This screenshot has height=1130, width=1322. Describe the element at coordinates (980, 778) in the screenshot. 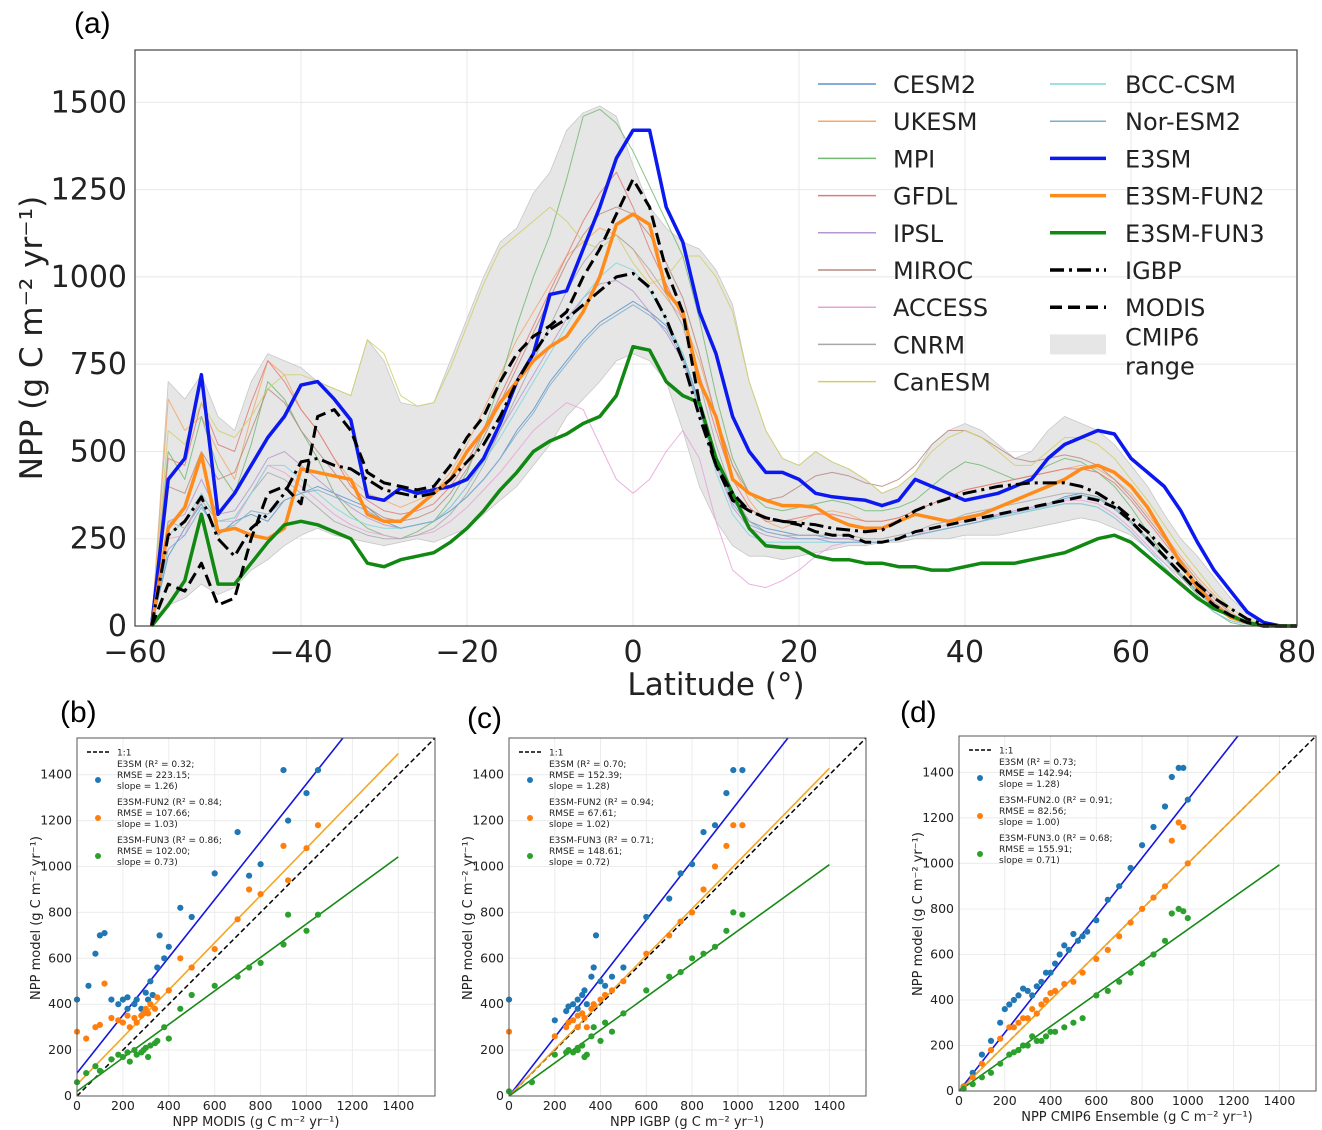

I see `panel-d-legend-marker-e3sm` at that location.